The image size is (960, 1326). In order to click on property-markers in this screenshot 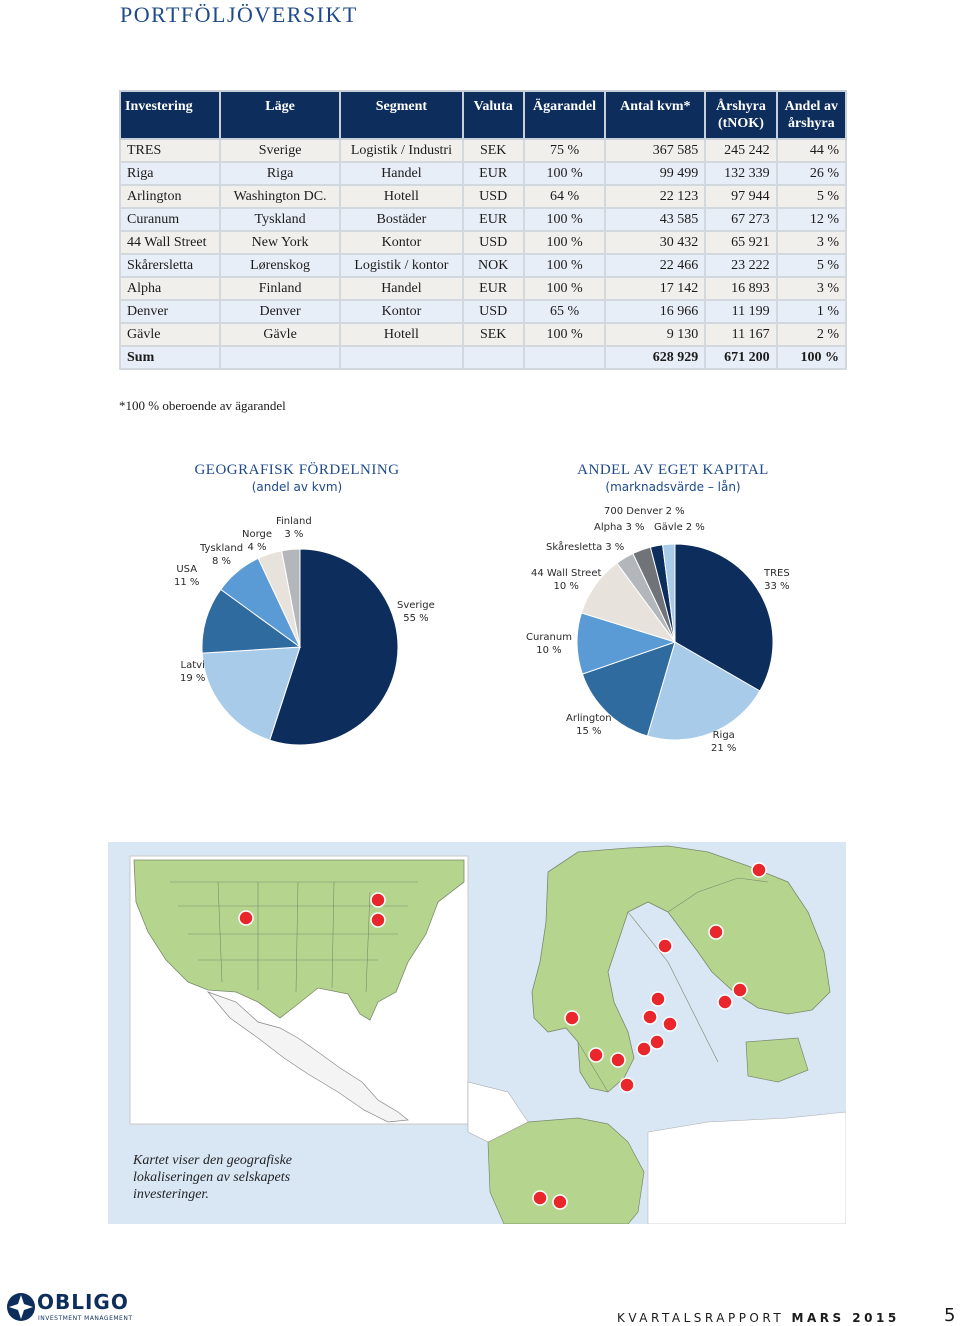, I will do `click(502, 1036)`.